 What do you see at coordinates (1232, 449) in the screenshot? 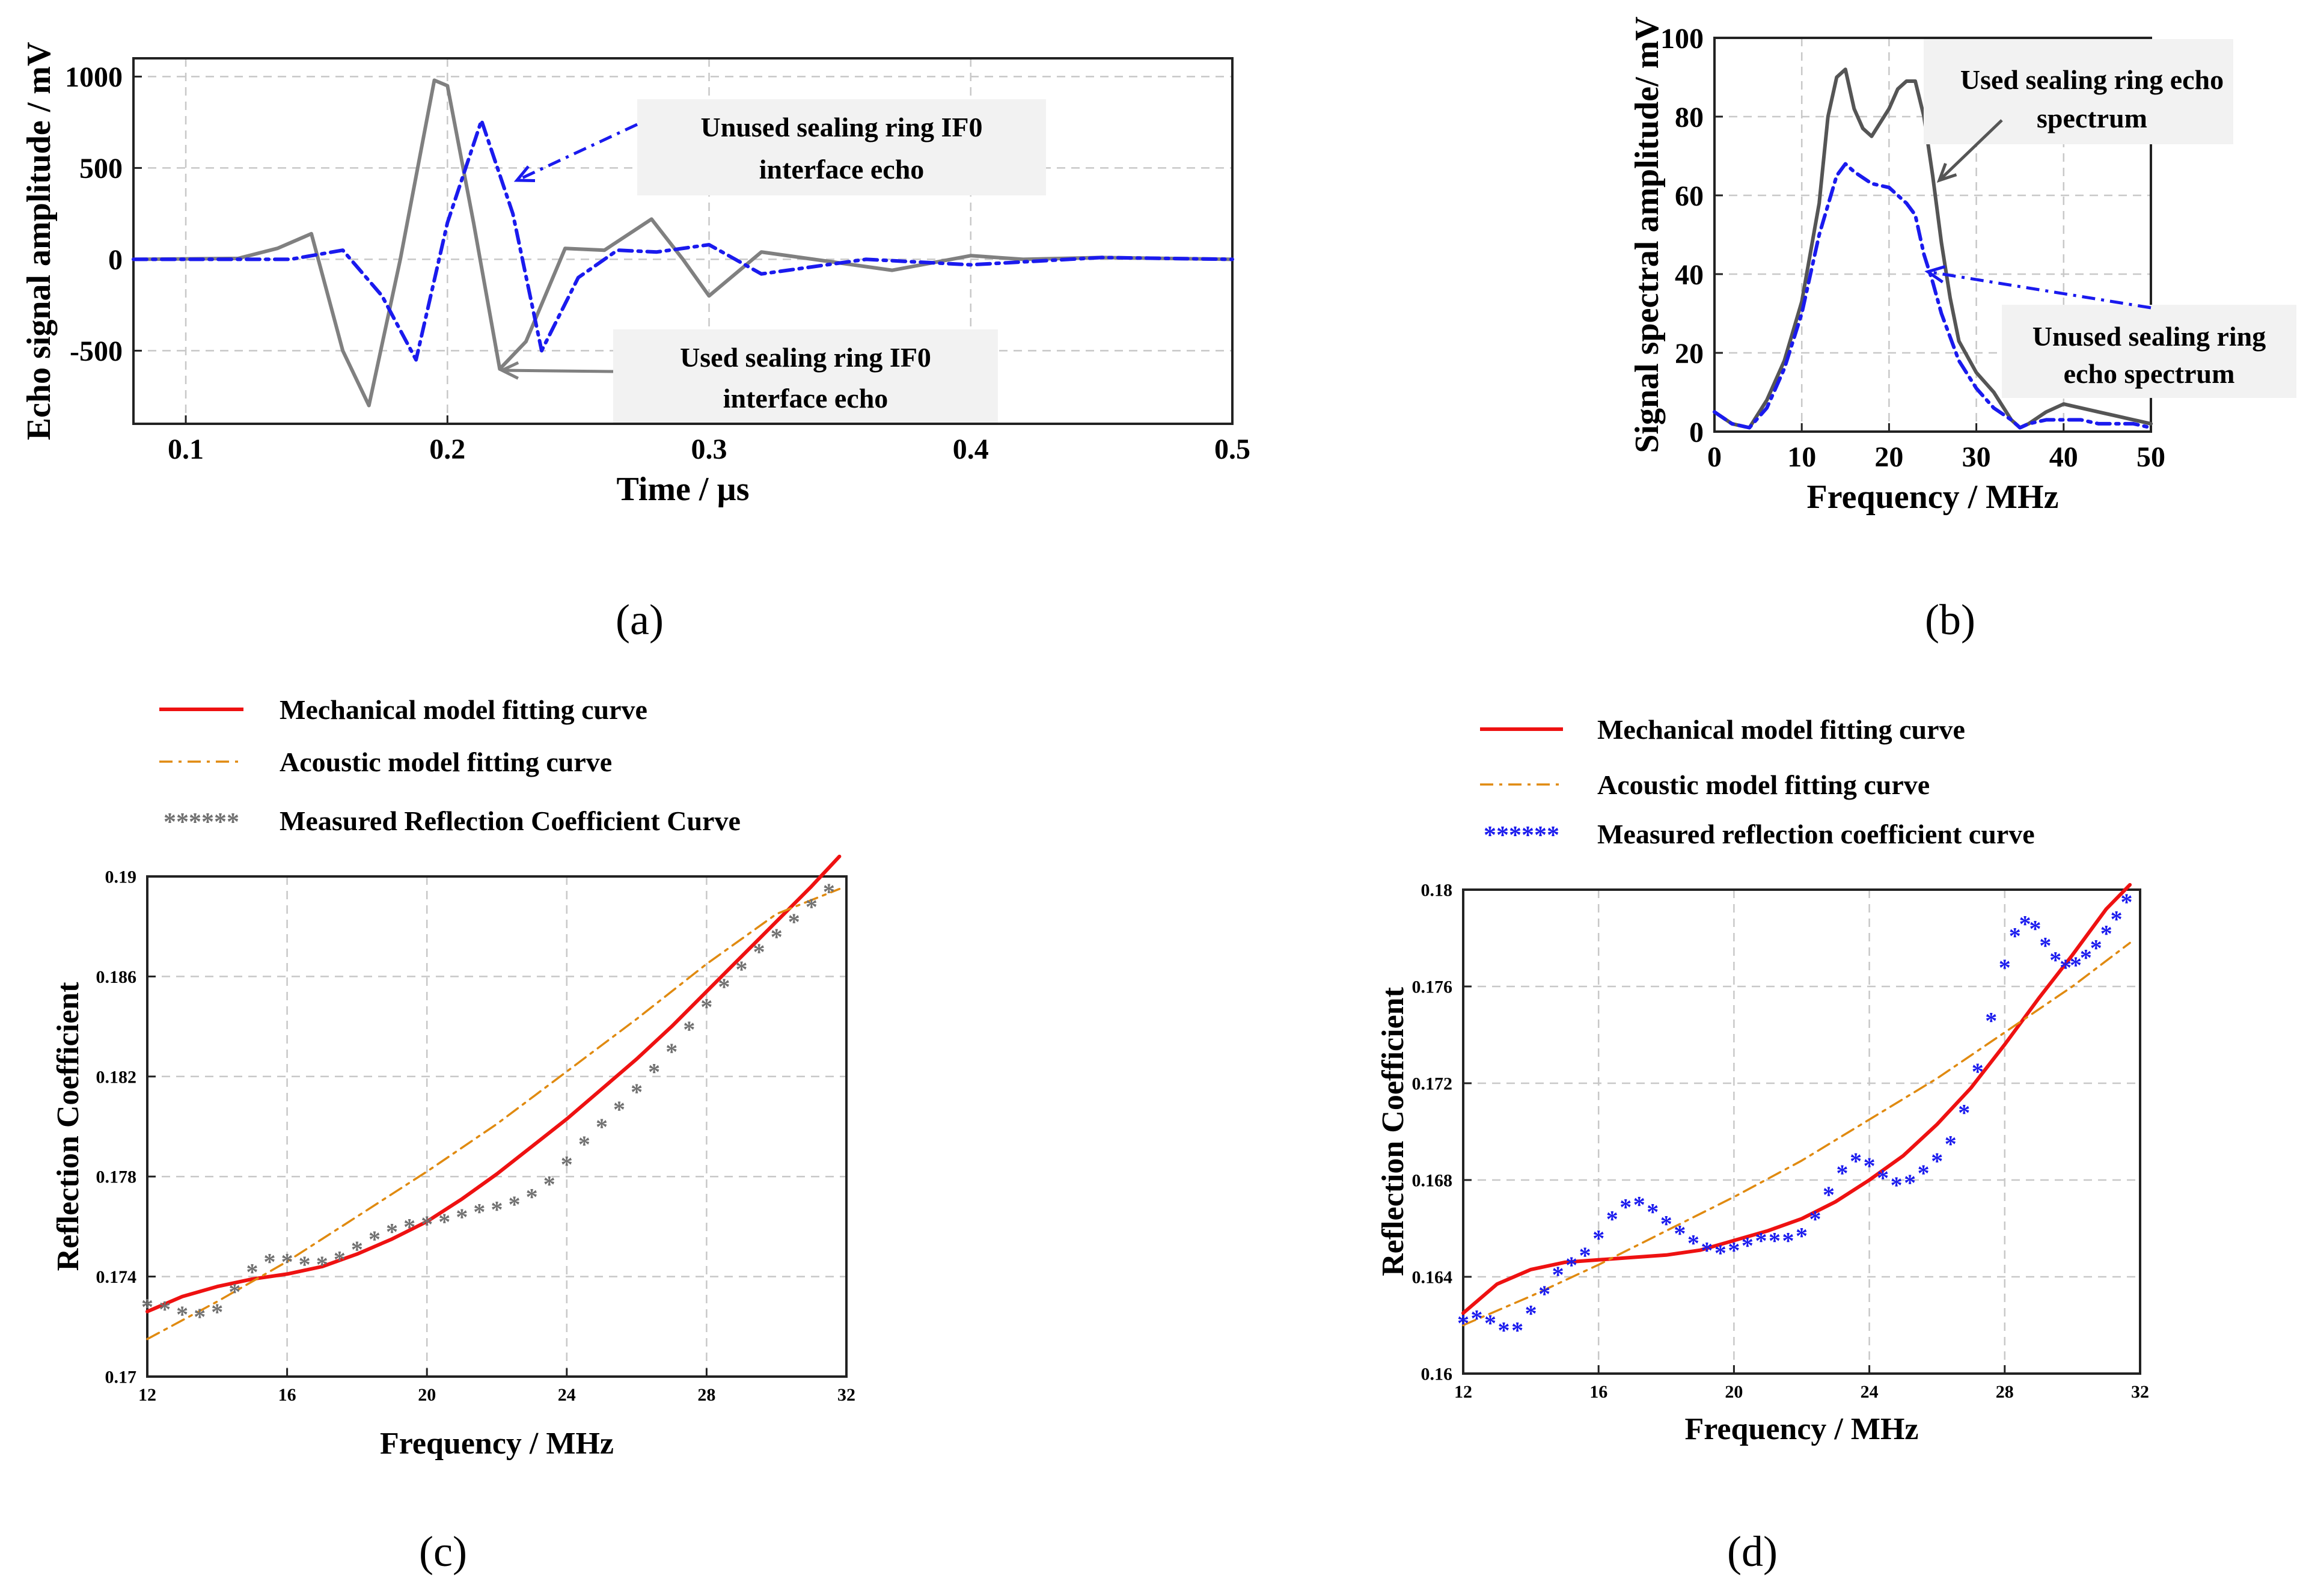
I see `x-tick-label-a: 0.5` at bounding box center [1232, 449].